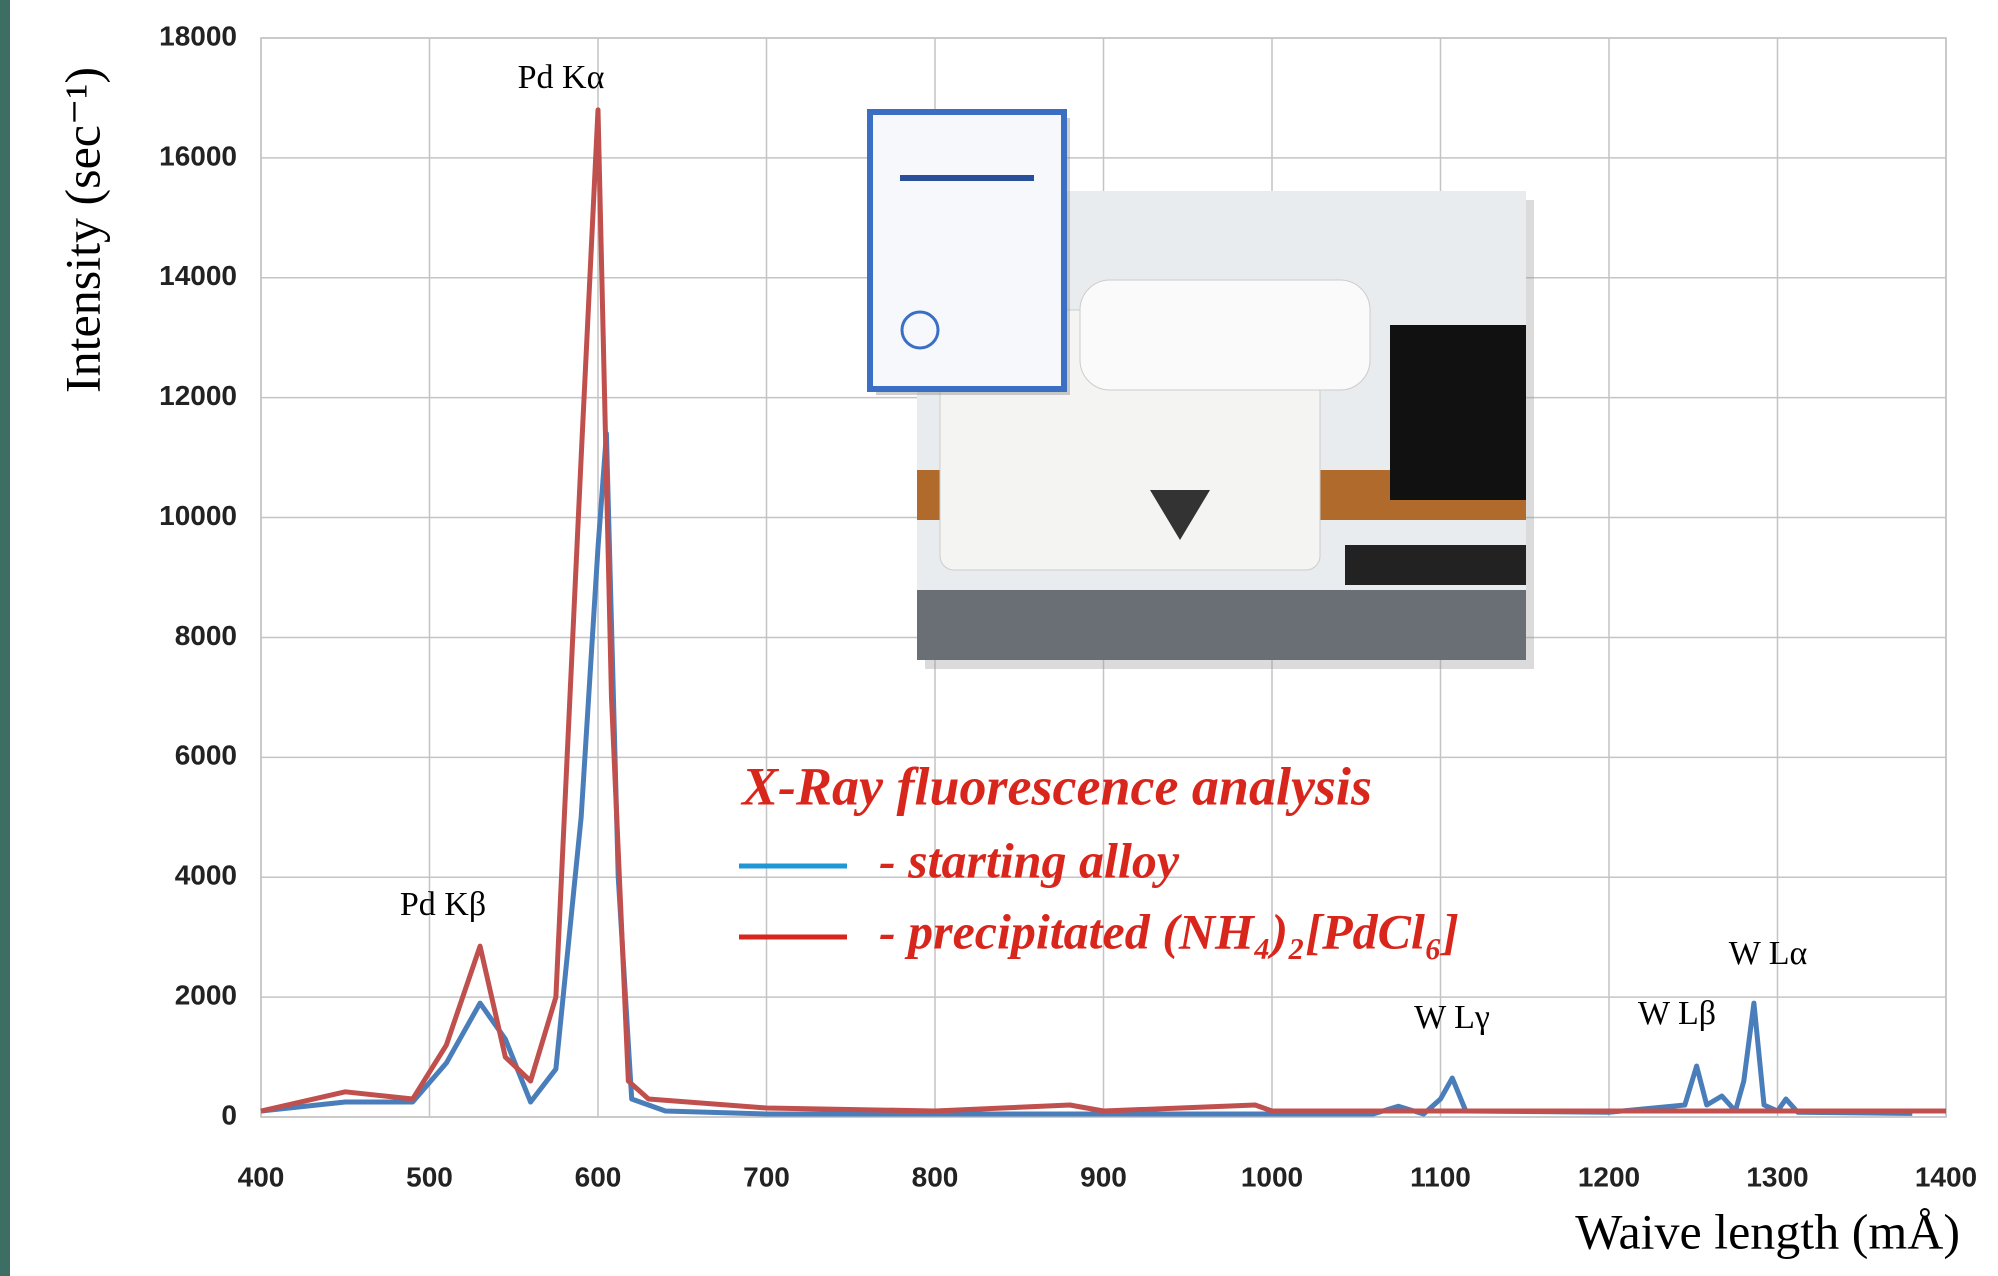 The height and width of the screenshot is (1276, 1998). Describe the element at coordinates (1677, 1013) in the screenshot. I see `peak-annotation: W Lβ` at that location.